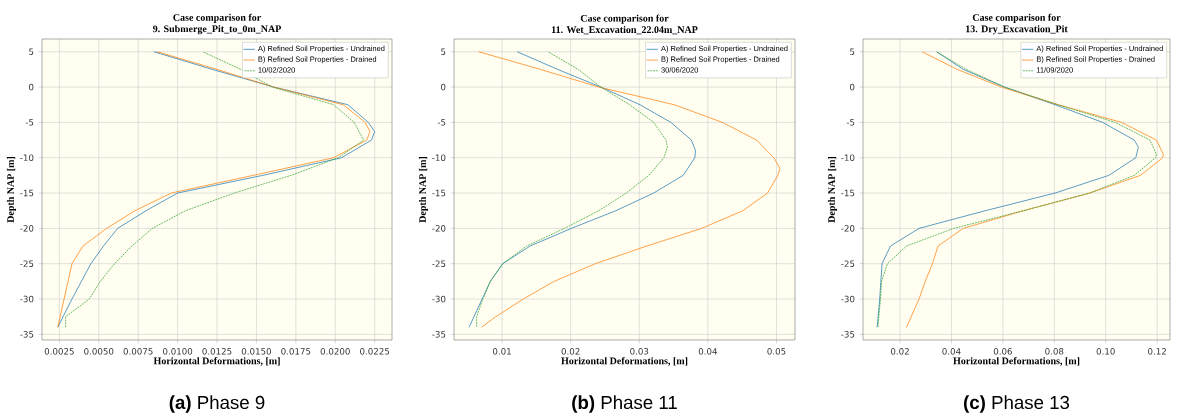 The image size is (1182, 417). What do you see at coordinates (1105, 351) in the screenshot?
I see `x-tick-label: 0.10` at bounding box center [1105, 351].